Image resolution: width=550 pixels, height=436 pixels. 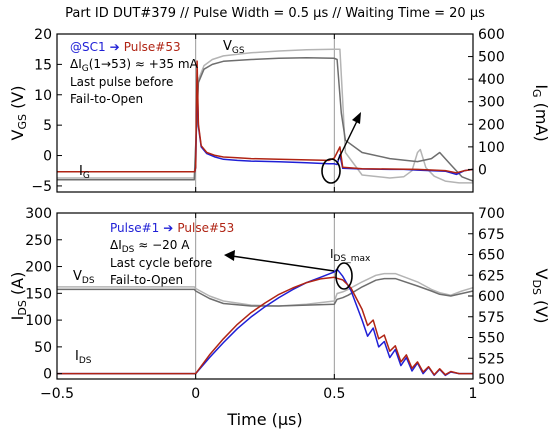 I want to click on top-right-tick-label: 300, so click(x=491, y=103).